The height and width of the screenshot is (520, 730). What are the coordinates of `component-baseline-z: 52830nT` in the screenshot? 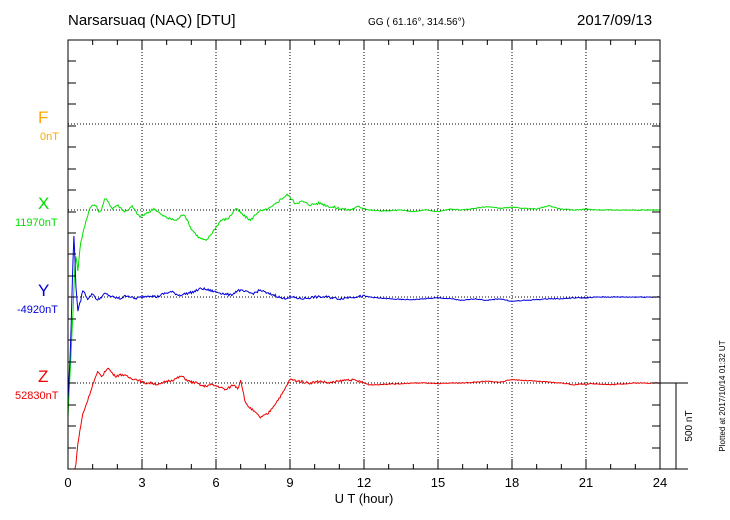 It's located at (37, 396).